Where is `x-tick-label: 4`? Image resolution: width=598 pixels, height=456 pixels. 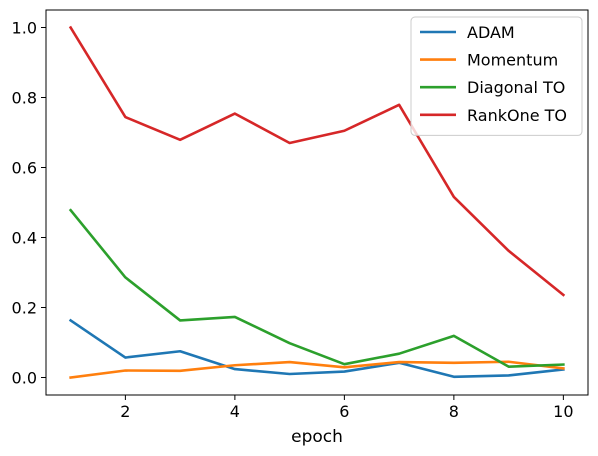
x-tick-label: 4 is located at coordinates (235, 411).